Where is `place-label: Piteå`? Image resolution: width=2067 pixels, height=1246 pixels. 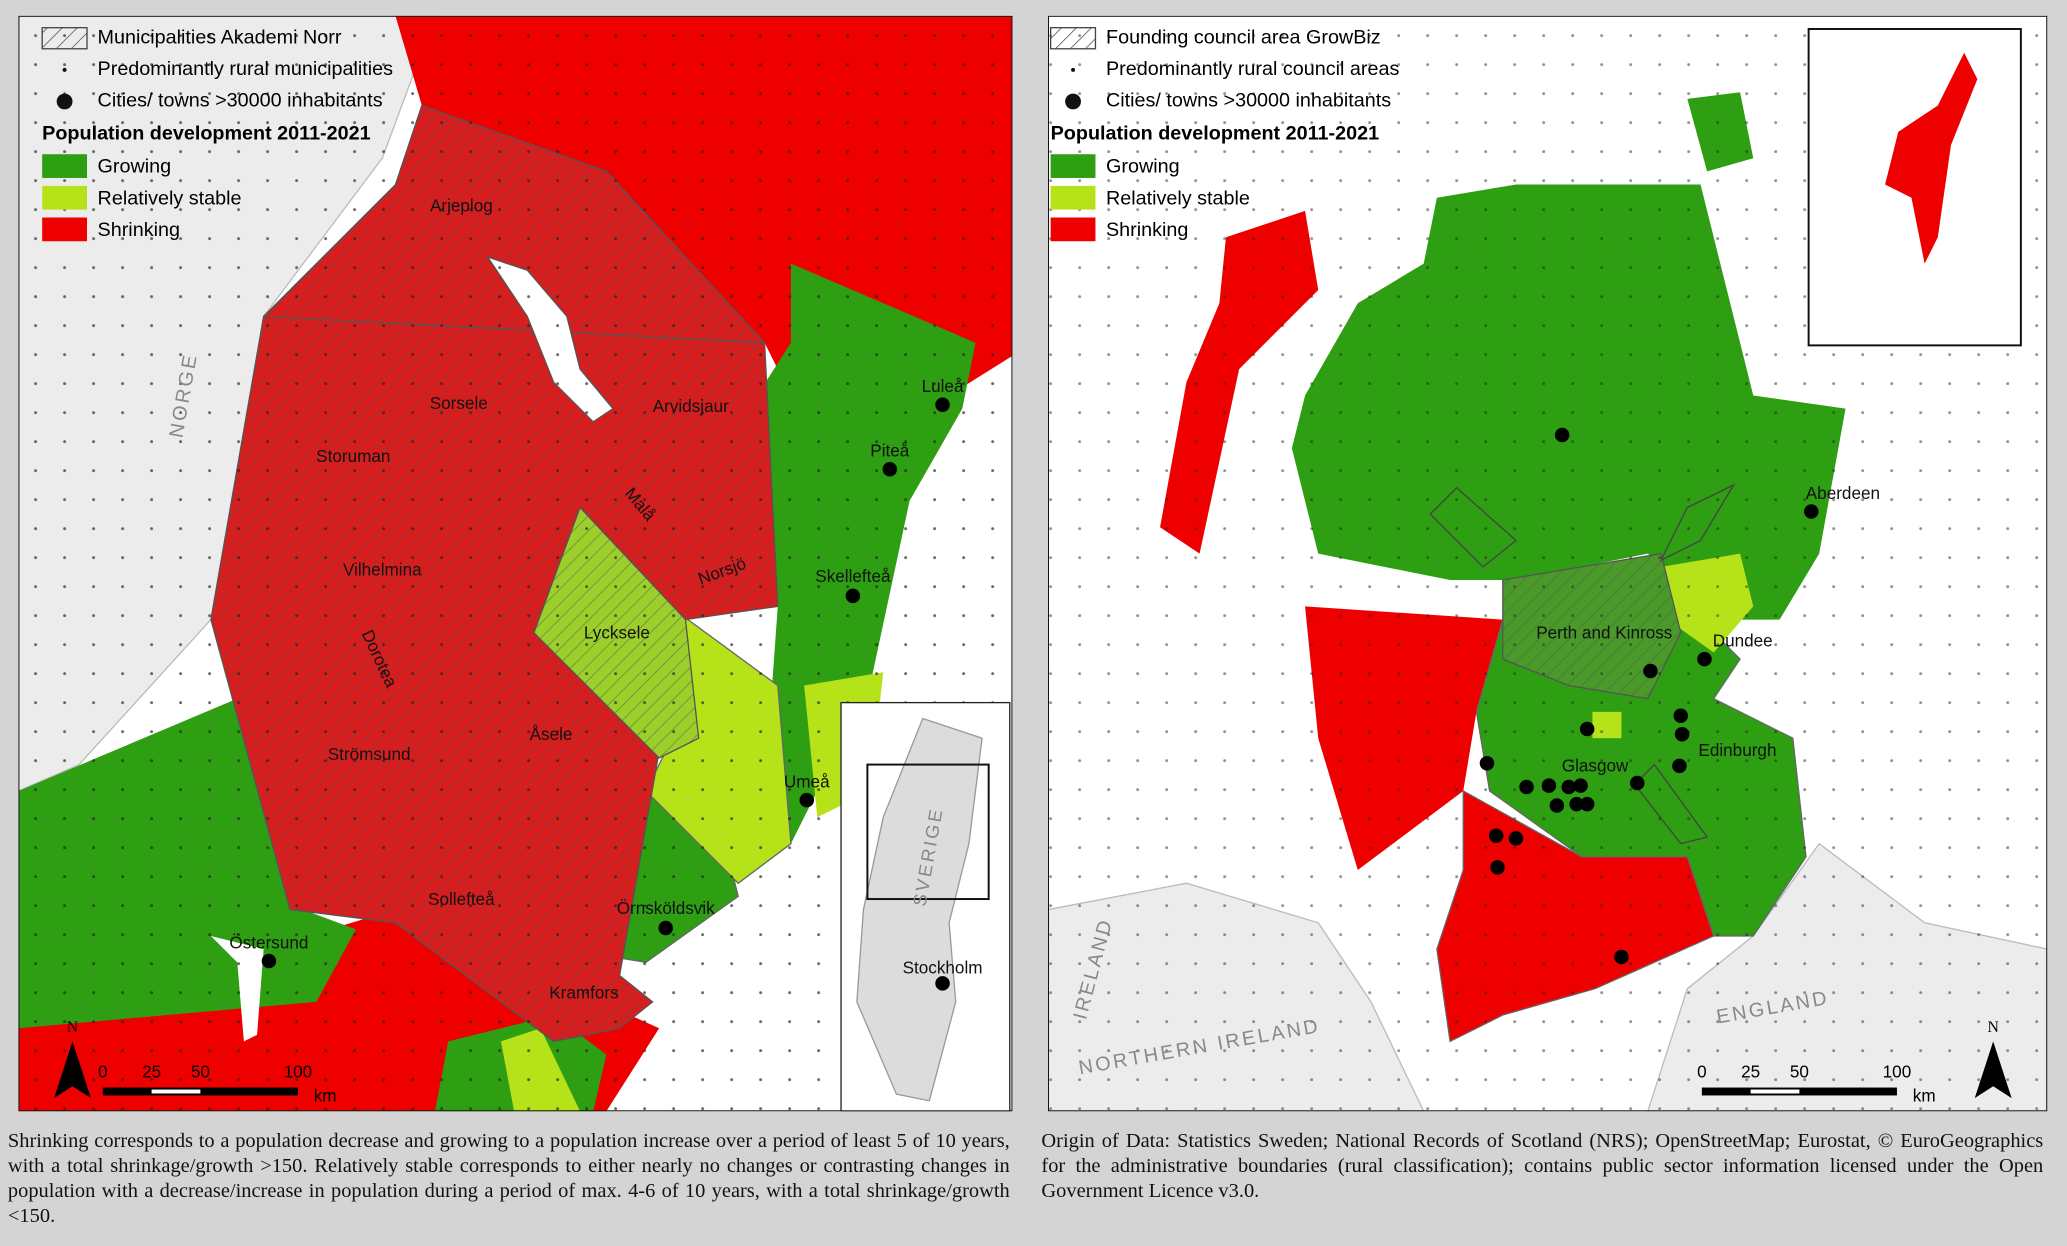 place-label: Piteå is located at coordinates (890, 451).